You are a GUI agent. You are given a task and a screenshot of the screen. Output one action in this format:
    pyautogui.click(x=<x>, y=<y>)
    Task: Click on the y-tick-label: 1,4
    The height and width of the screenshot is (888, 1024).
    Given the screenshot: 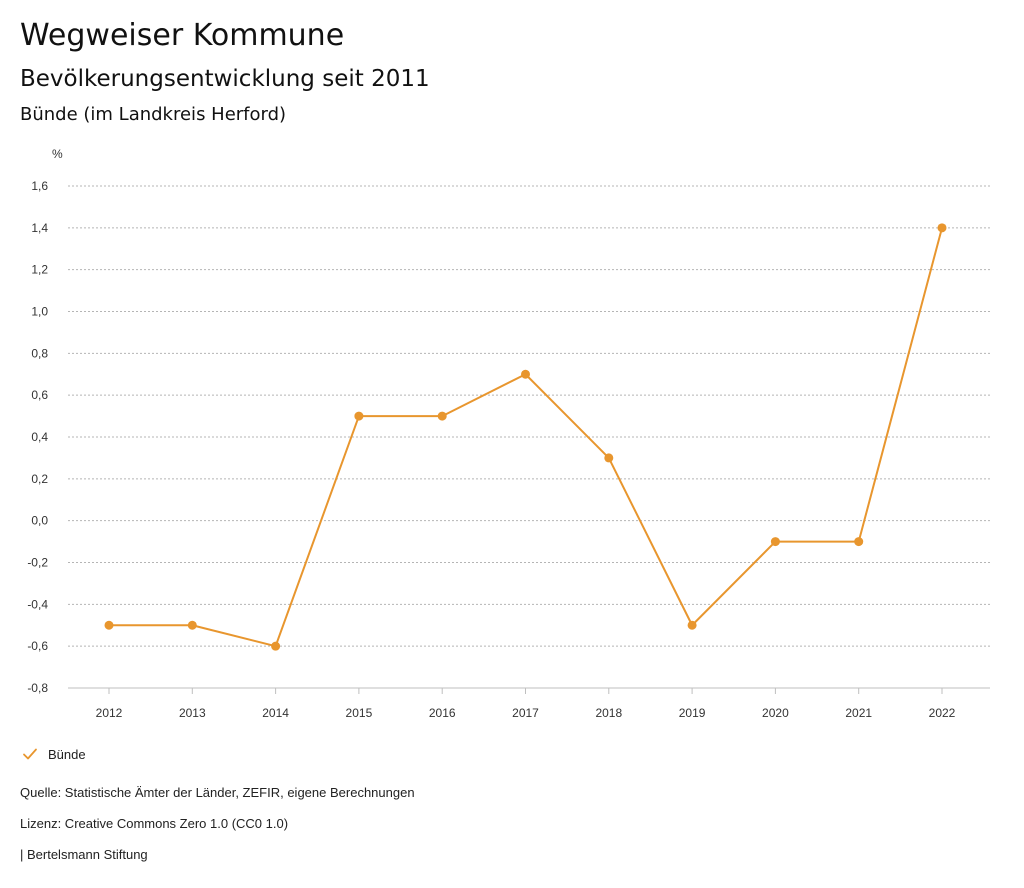 What is the action you would take?
    pyautogui.click(x=39, y=228)
    